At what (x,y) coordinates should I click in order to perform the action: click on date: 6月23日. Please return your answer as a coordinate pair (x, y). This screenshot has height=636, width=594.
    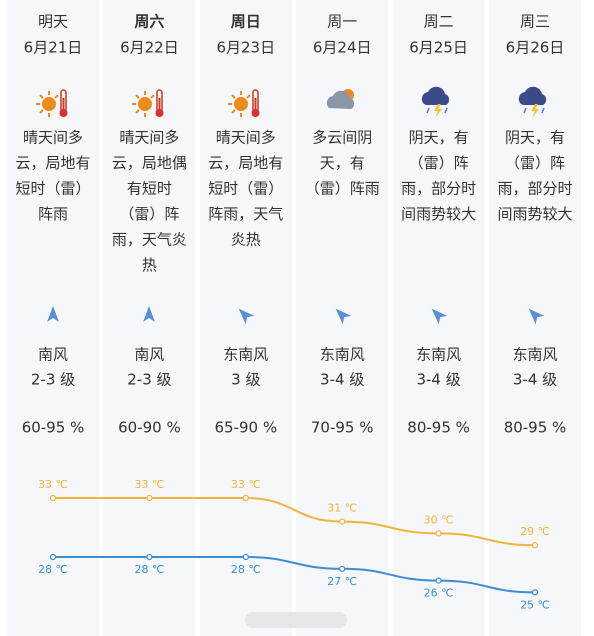
    Looking at the image, I should click on (245, 48).